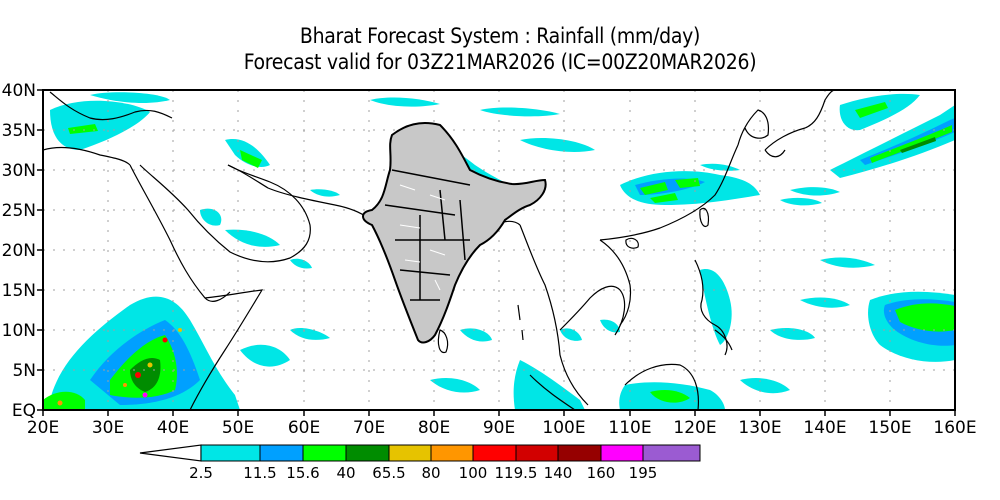 The height and width of the screenshot is (500, 1000). I want to click on y-tick-label: 30N, so click(19, 171).